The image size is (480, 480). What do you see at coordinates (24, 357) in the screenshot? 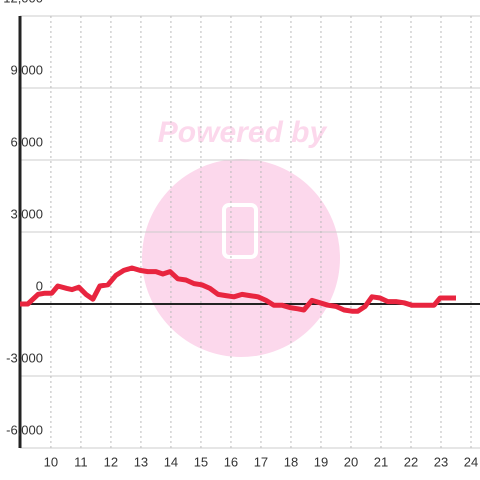
I see `y-tick-label: -3,000` at bounding box center [24, 357].